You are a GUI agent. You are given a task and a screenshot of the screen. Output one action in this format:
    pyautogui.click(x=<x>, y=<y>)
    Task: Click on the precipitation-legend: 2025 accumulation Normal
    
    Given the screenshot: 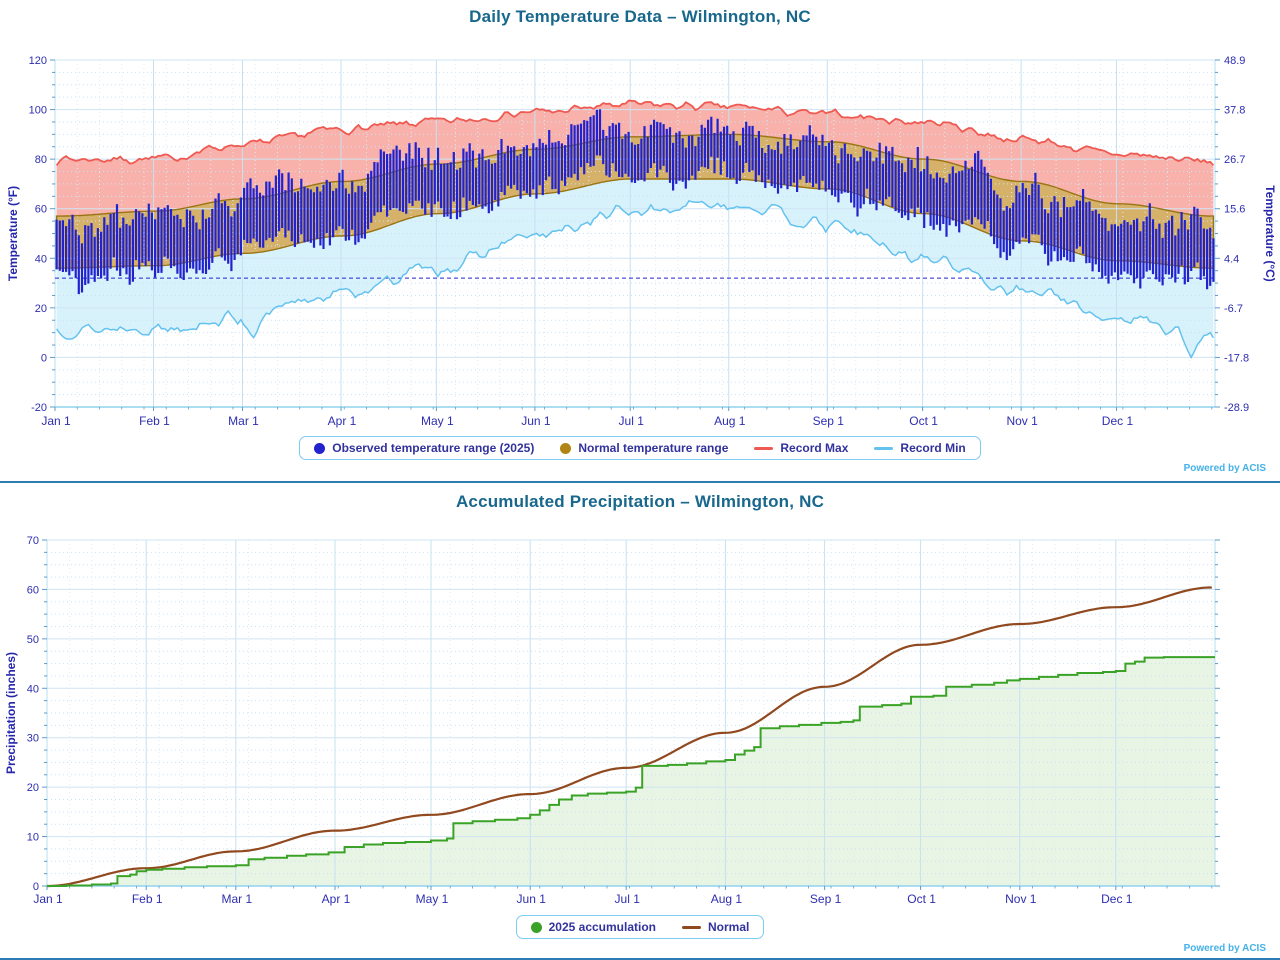 What is the action you would take?
    pyautogui.click(x=640, y=927)
    